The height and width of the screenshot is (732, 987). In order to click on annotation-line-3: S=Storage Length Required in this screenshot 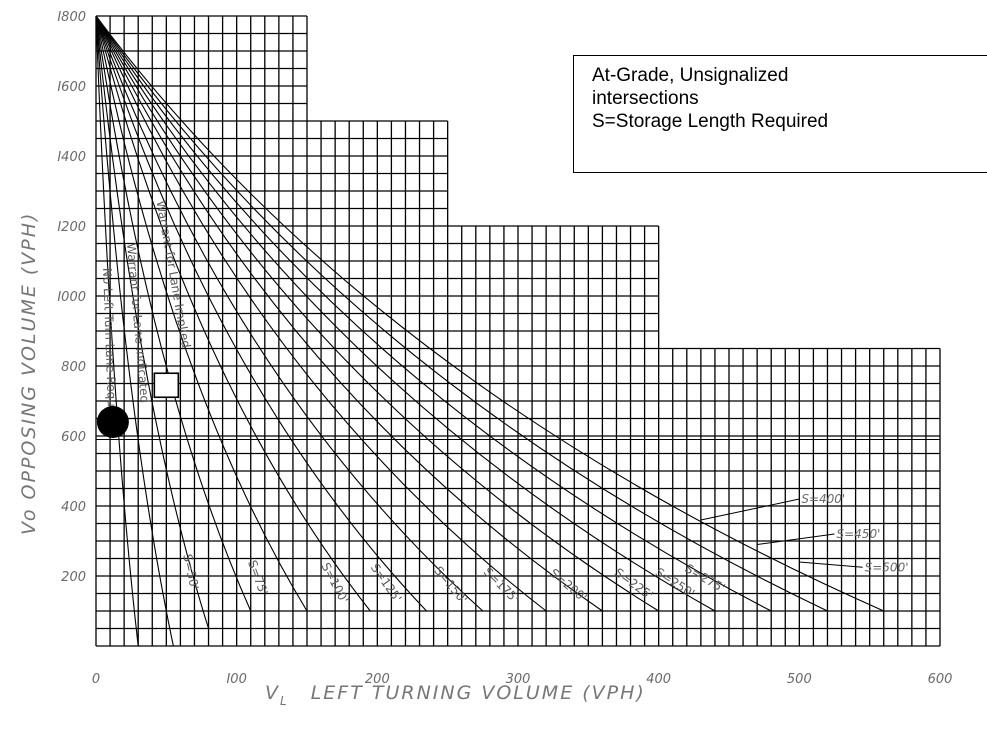, I will do `click(710, 121)`.